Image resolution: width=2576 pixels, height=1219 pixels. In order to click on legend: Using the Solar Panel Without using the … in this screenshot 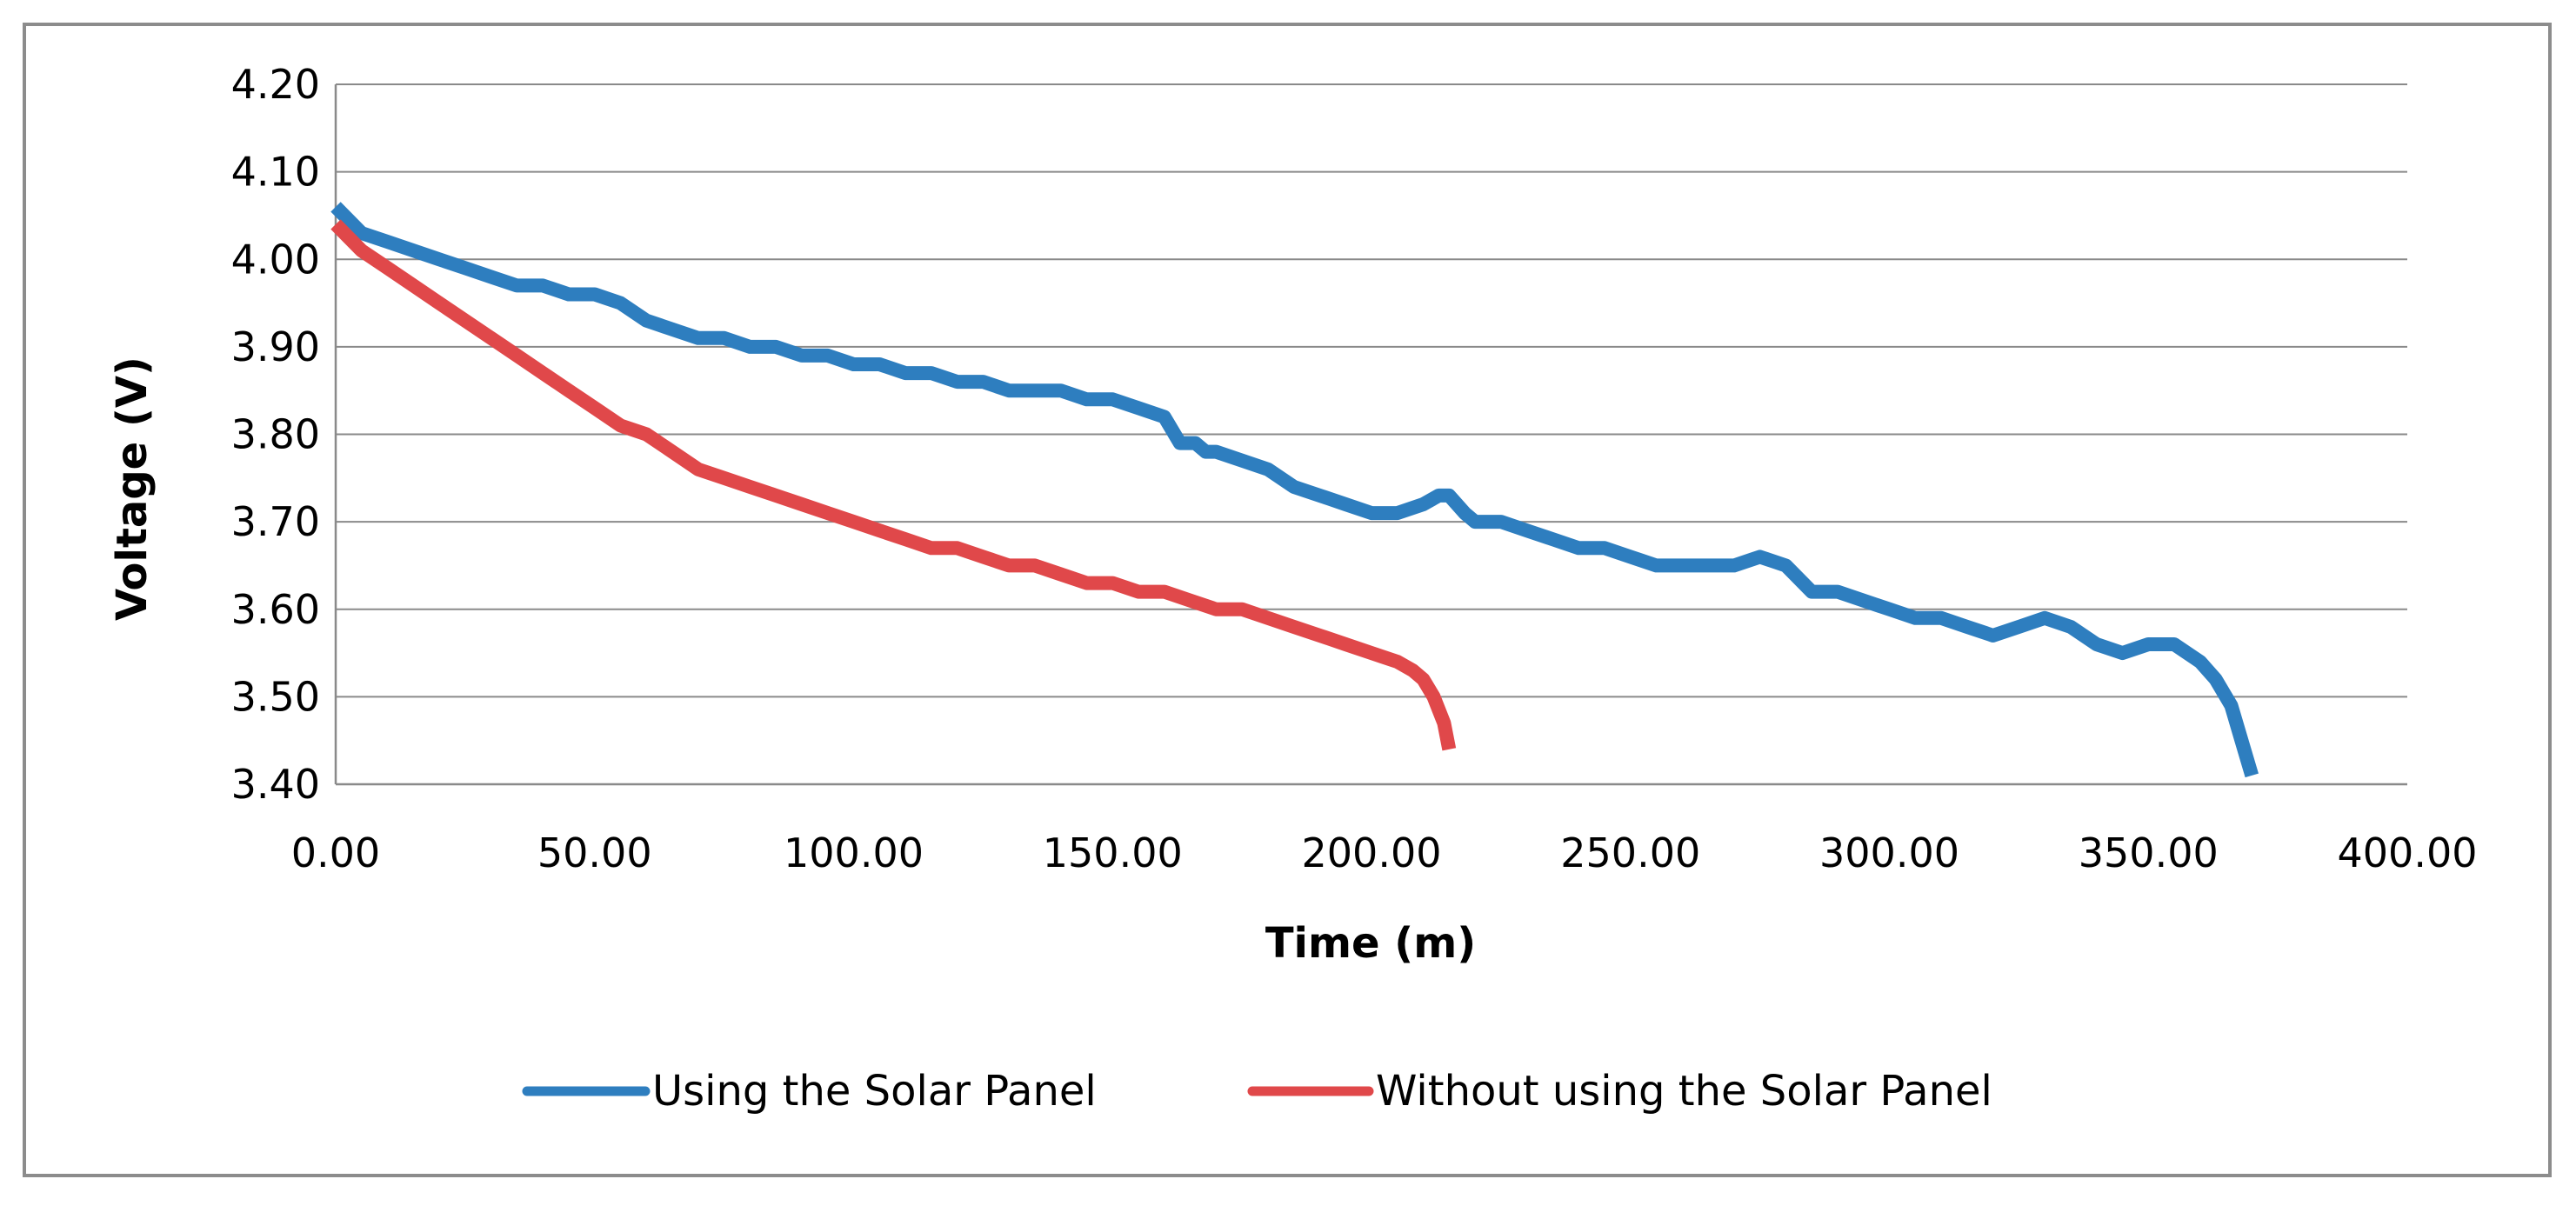, I will do `click(1257, 1091)`.